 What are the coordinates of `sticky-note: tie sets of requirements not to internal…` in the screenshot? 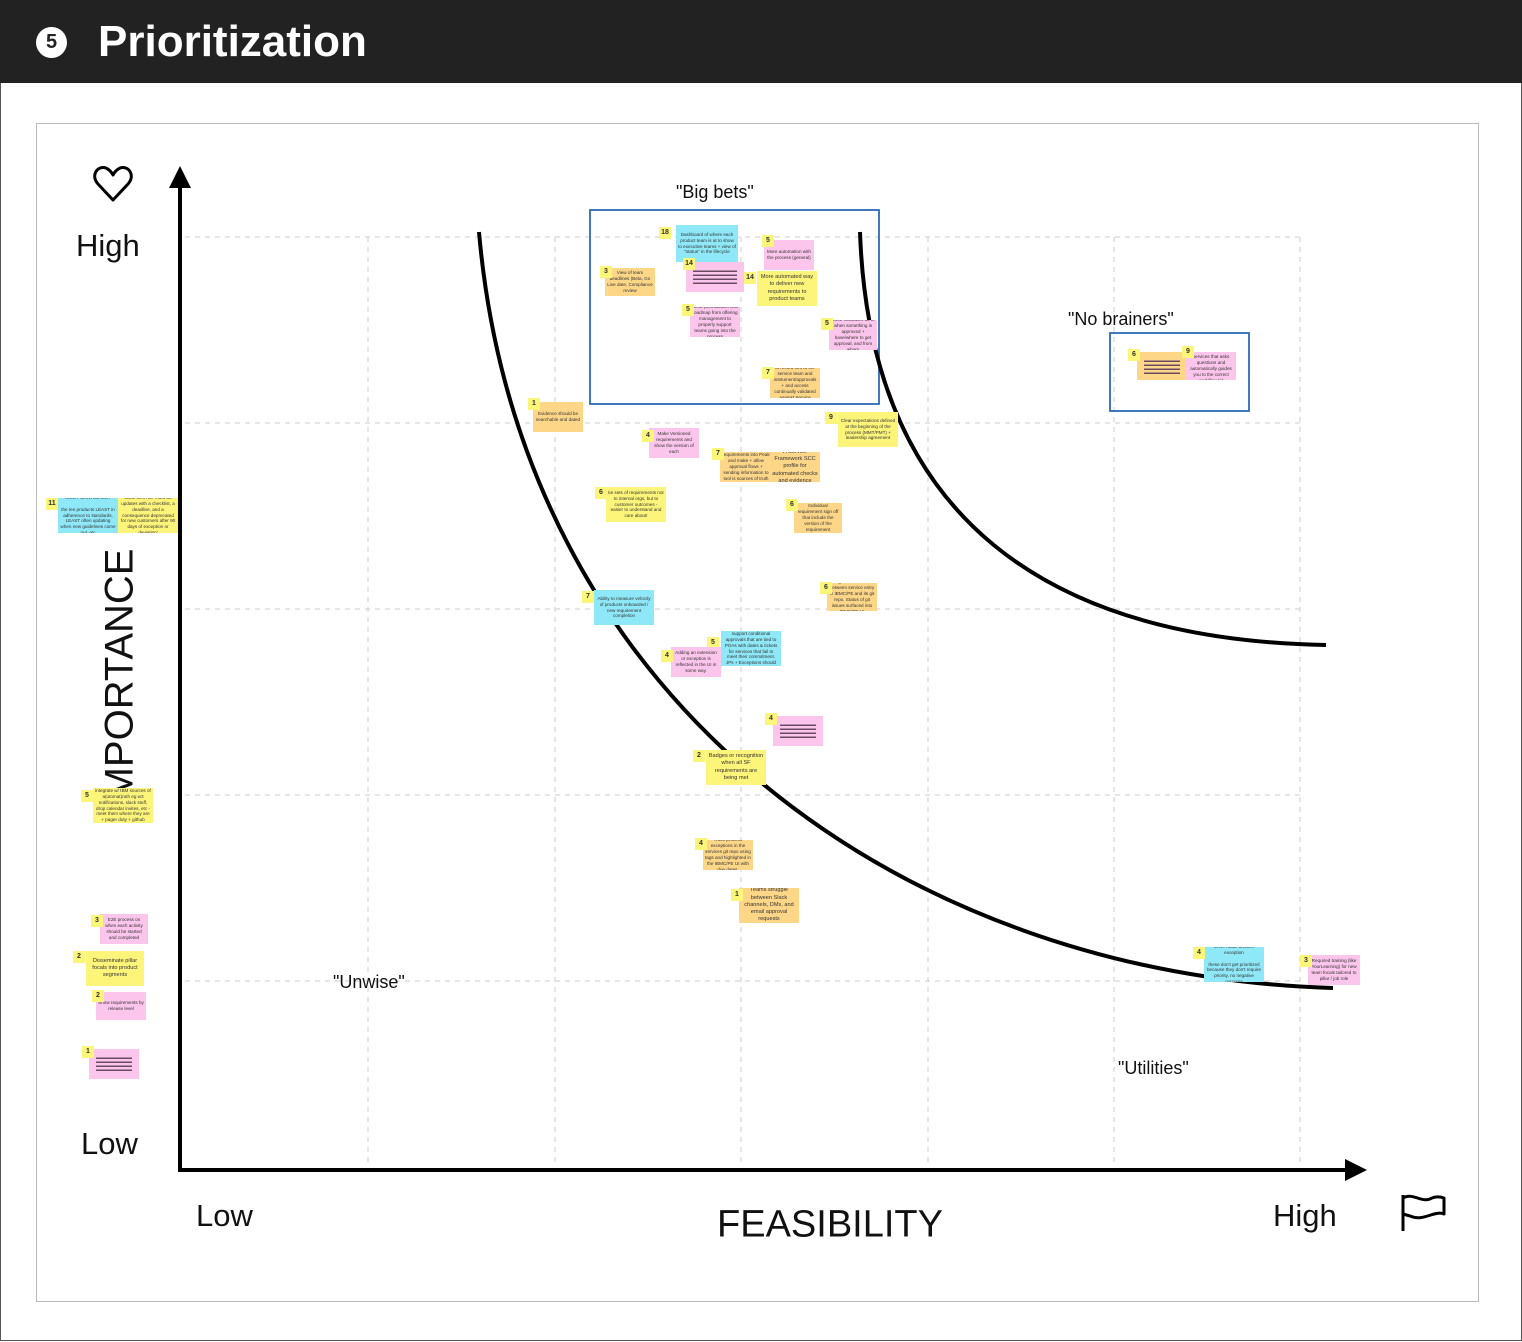 It's located at (636, 504).